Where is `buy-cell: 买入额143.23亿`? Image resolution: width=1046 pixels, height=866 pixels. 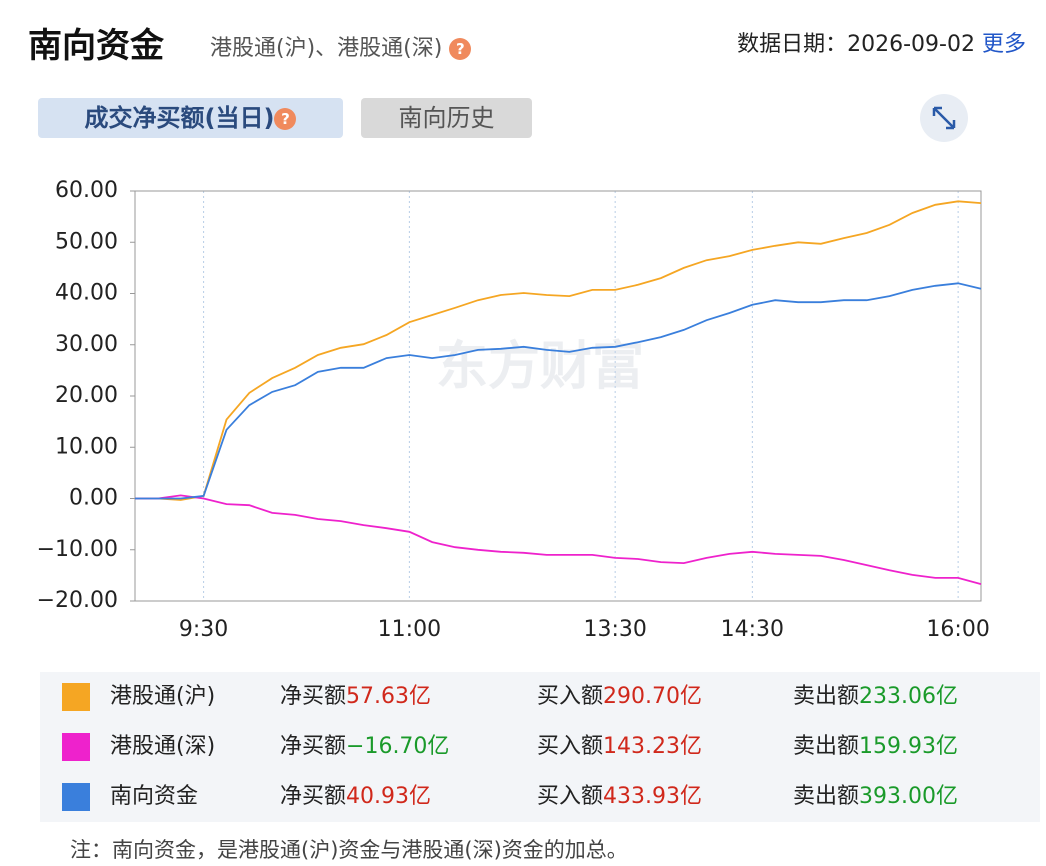
buy-cell: 买入额143.23亿 is located at coordinates (619, 747).